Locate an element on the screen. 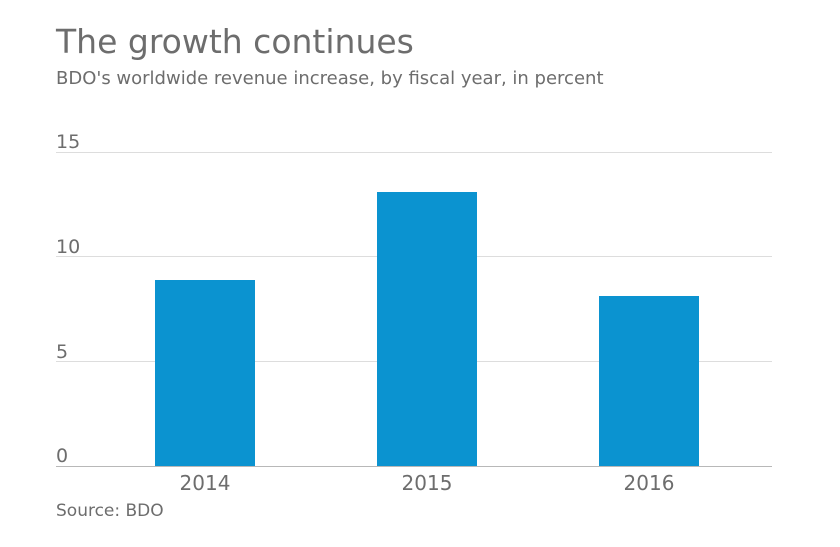 The height and width of the screenshot is (547, 840). y-axis-tick-label-5: 5 is located at coordinates (62, 352).